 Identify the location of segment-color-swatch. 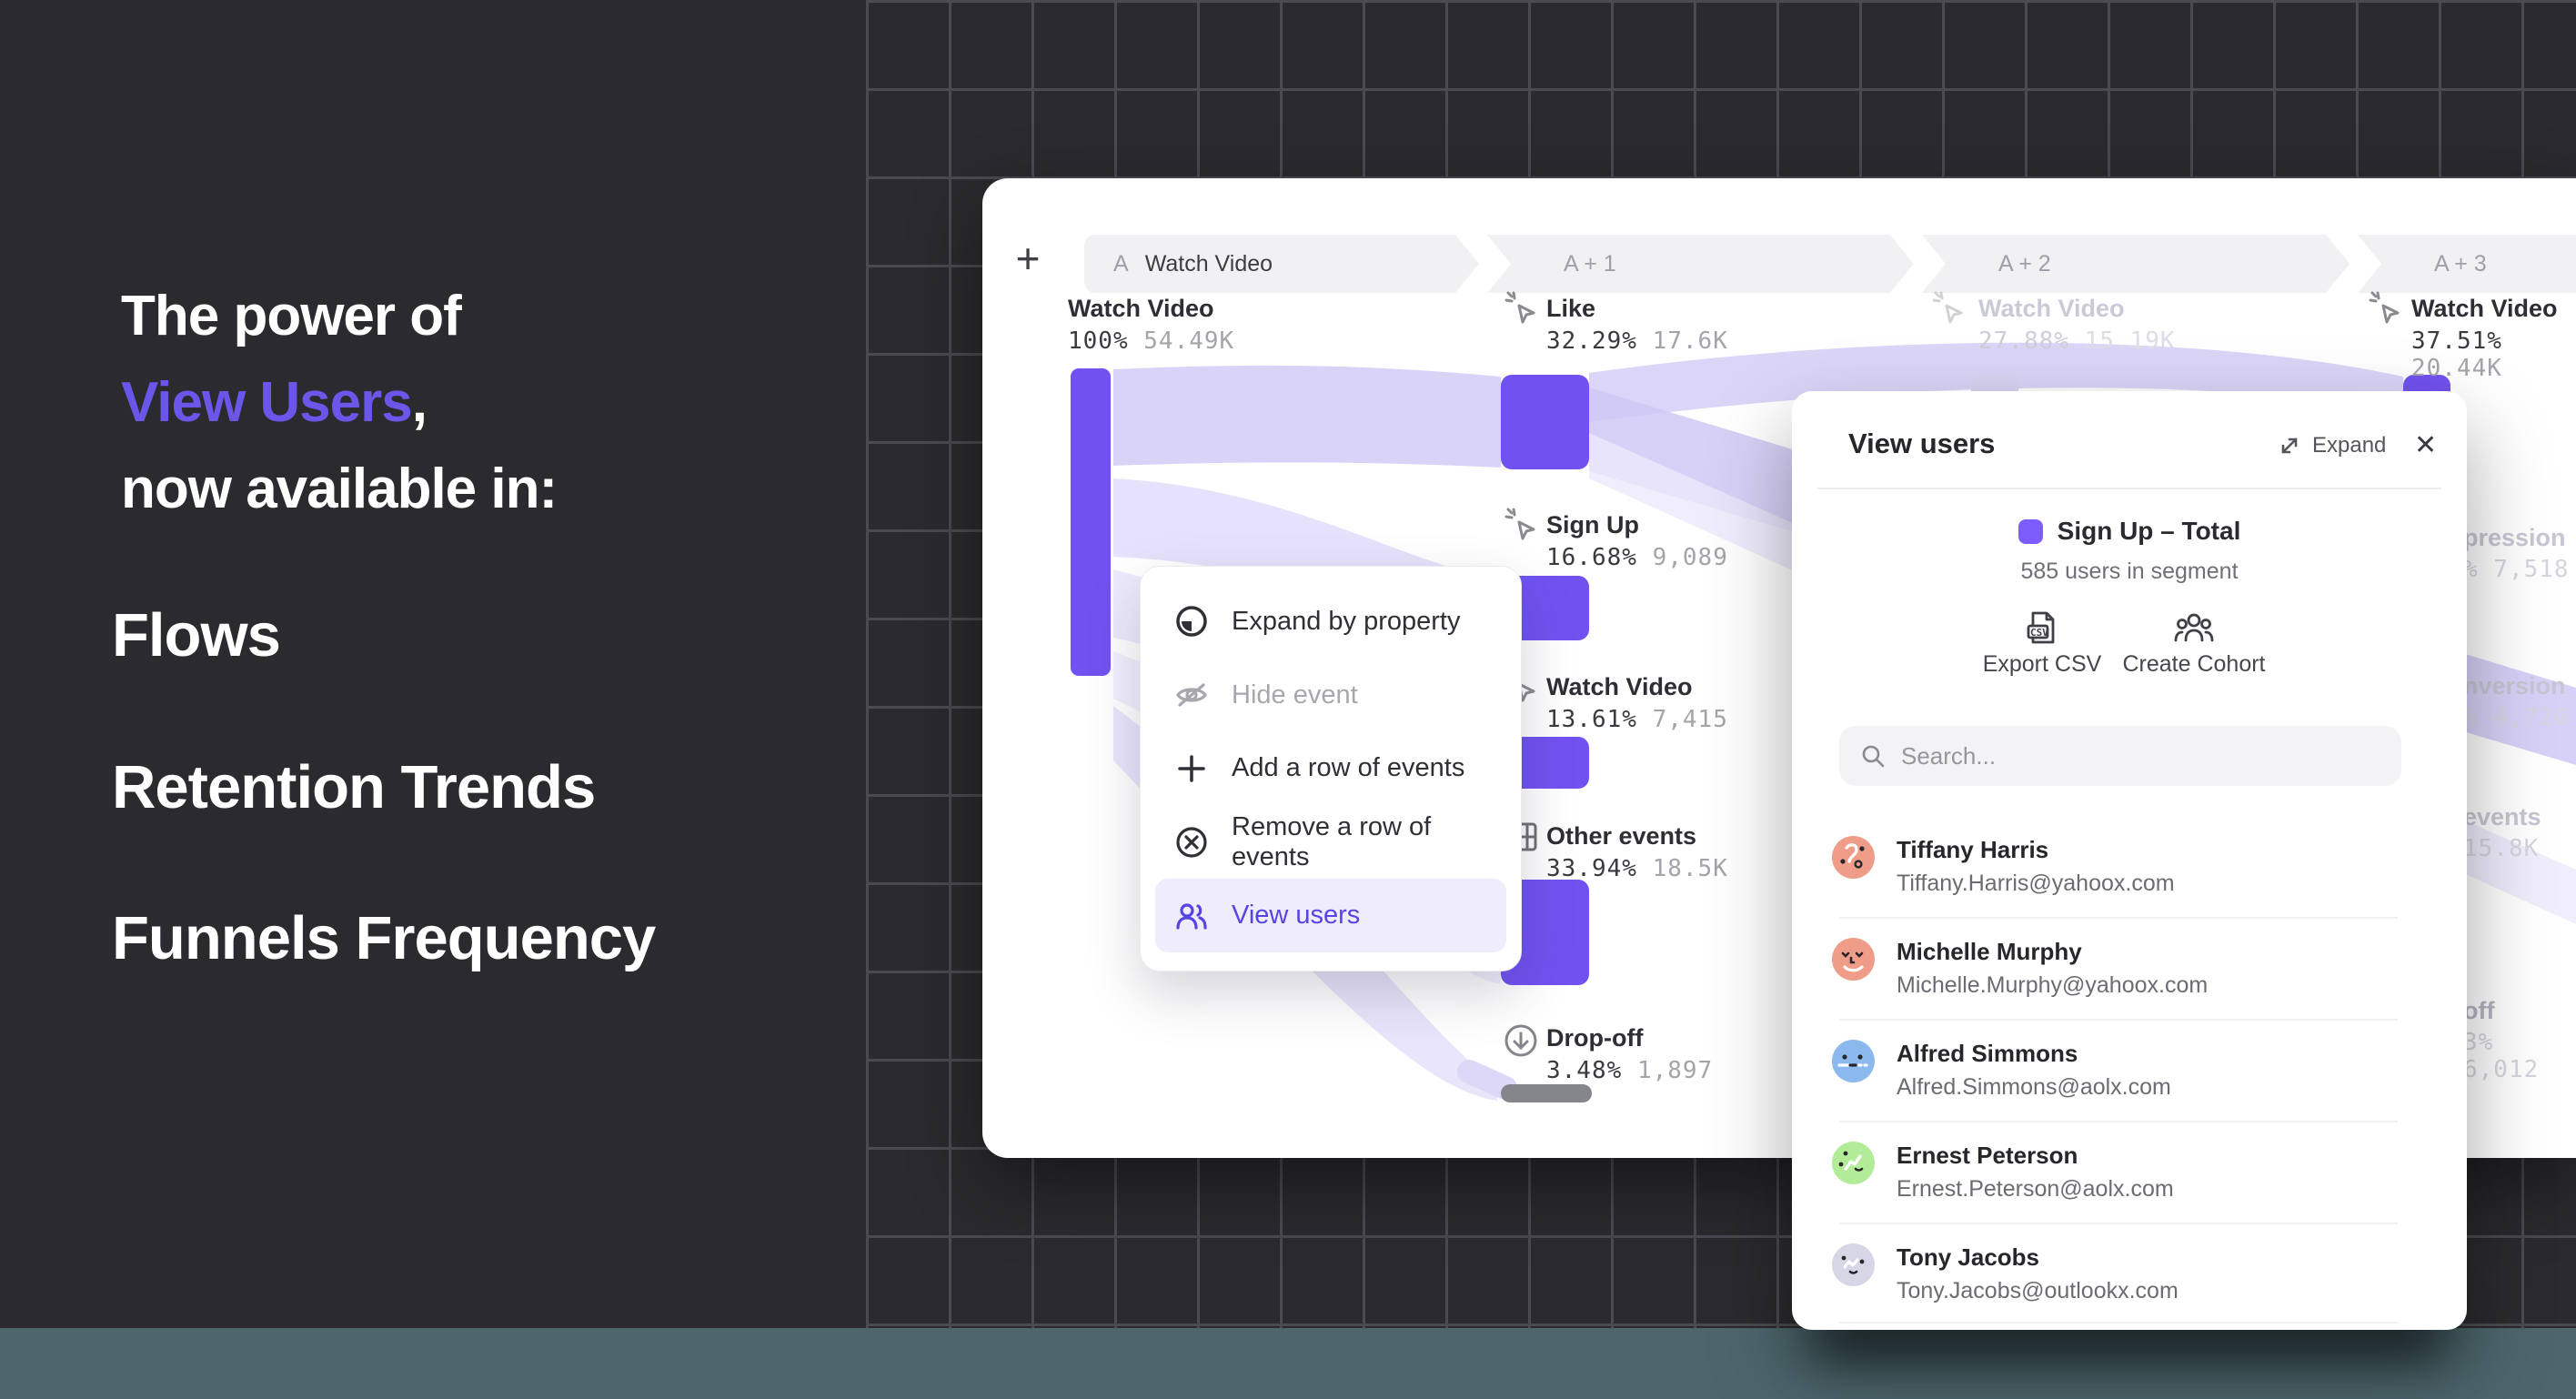
(2030, 531).